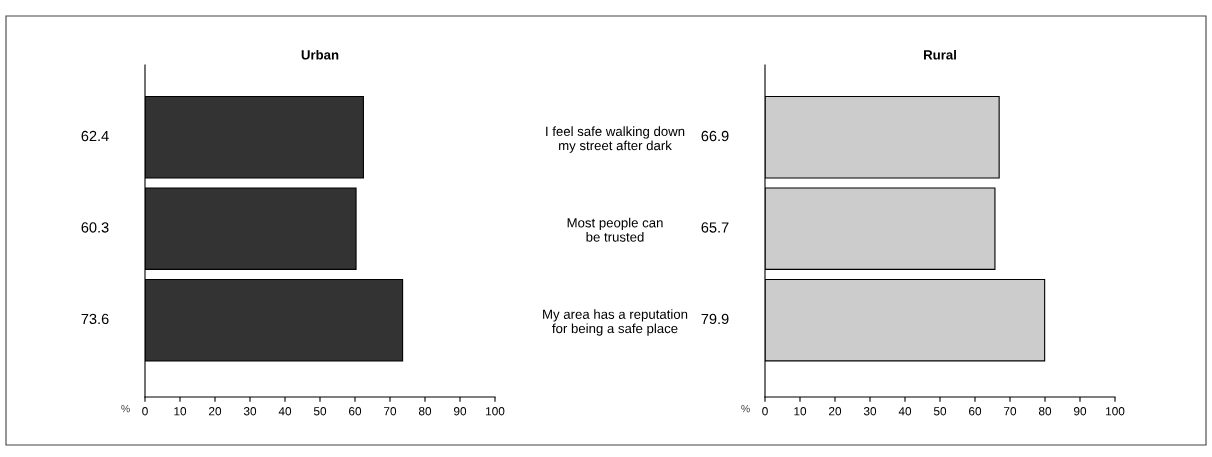 The height and width of the screenshot is (457, 1212). What do you see at coordinates (95, 319) in the screenshot?
I see `data-label: 73.6` at bounding box center [95, 319].